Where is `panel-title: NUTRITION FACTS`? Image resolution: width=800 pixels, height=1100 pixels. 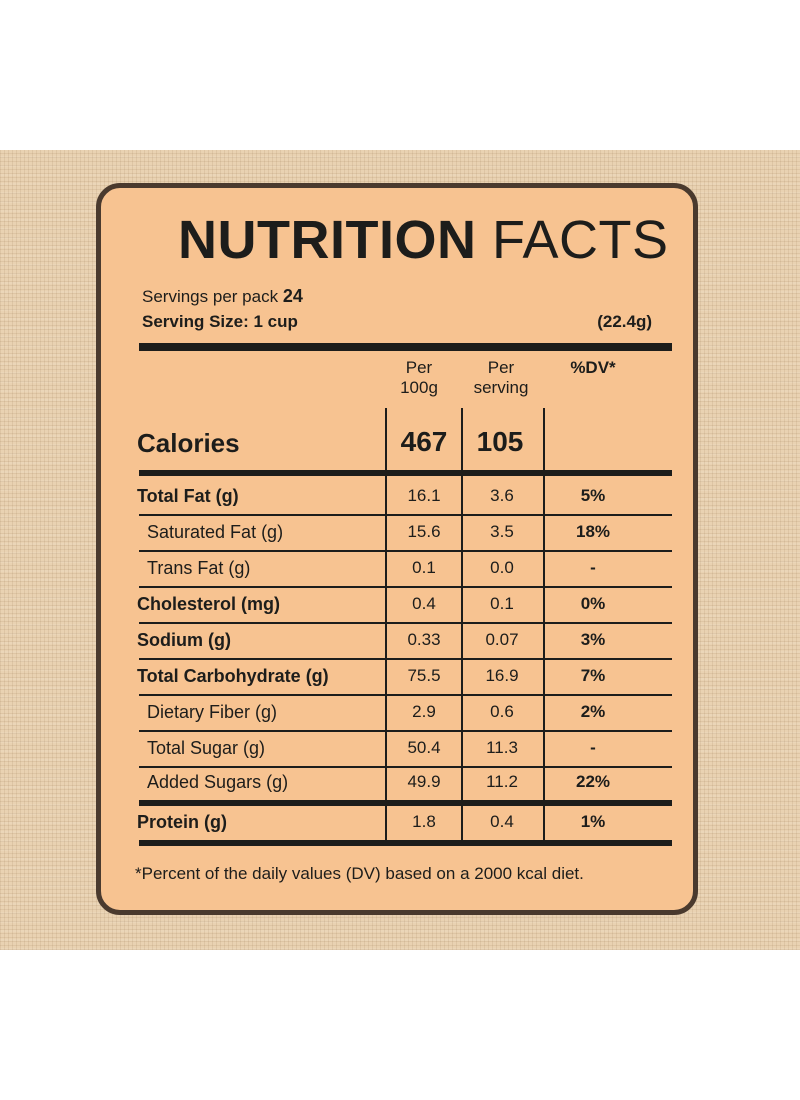 panel-title: NUTRITION FACTS is located at coordinates (423, 240).